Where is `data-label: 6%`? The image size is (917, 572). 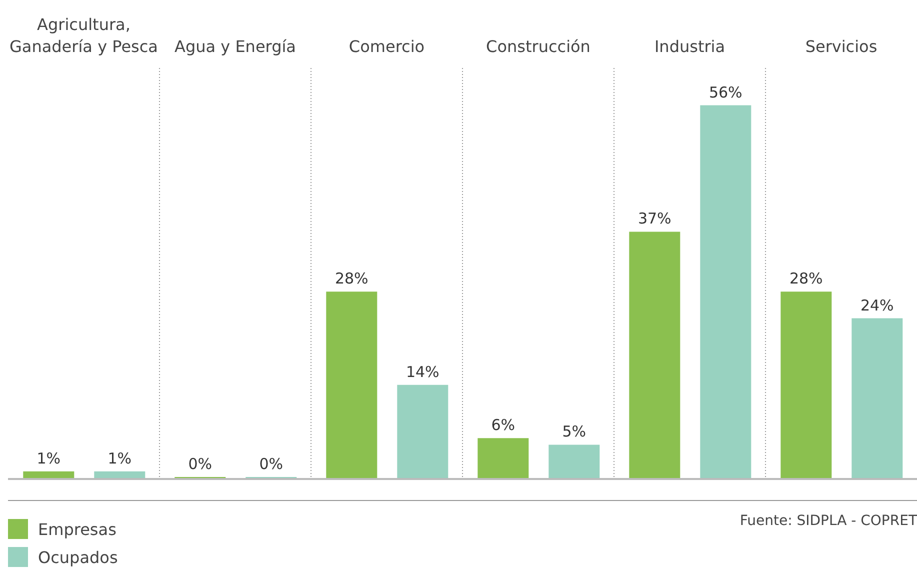 data-label: 6% is located at coordinates (503, 425).